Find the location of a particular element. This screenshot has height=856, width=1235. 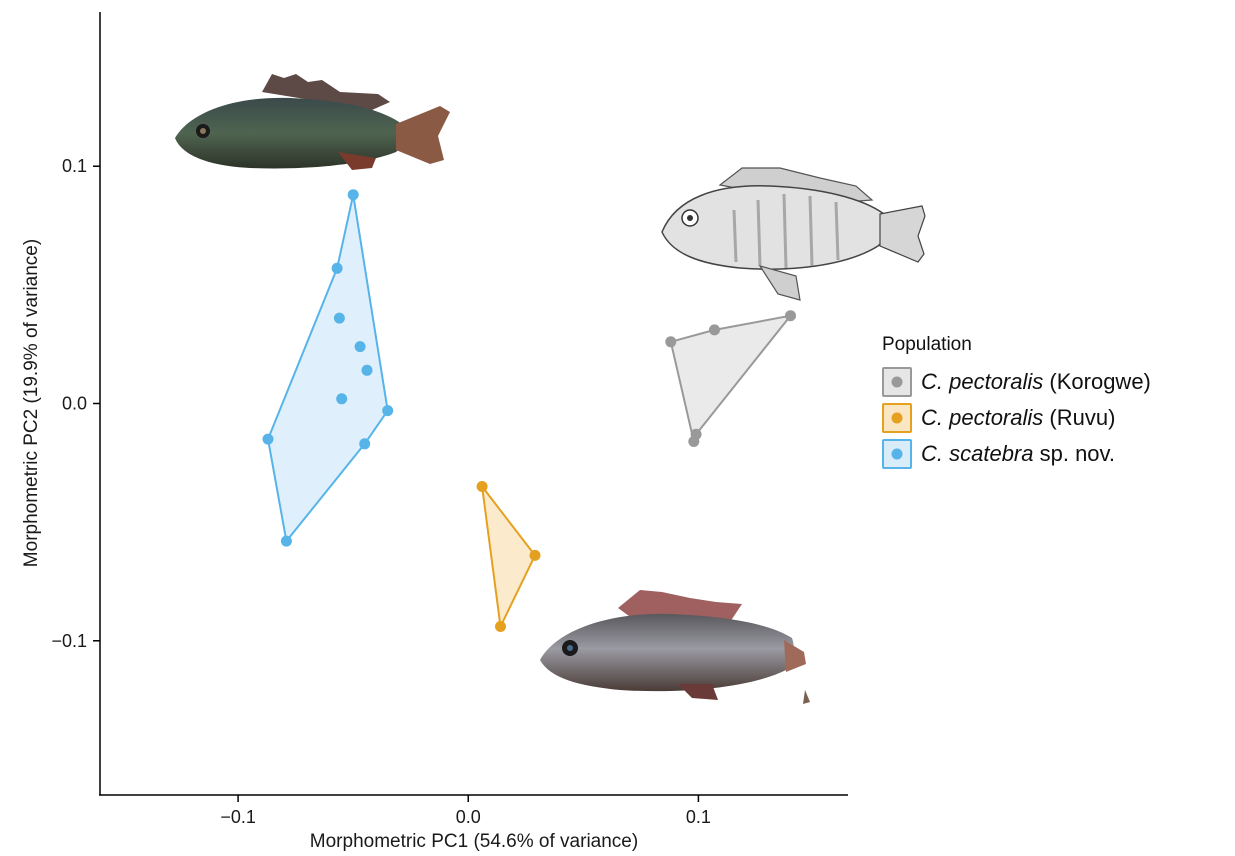

legend-species-scatebra: C. scatebra is located at coordinates (977, 453).